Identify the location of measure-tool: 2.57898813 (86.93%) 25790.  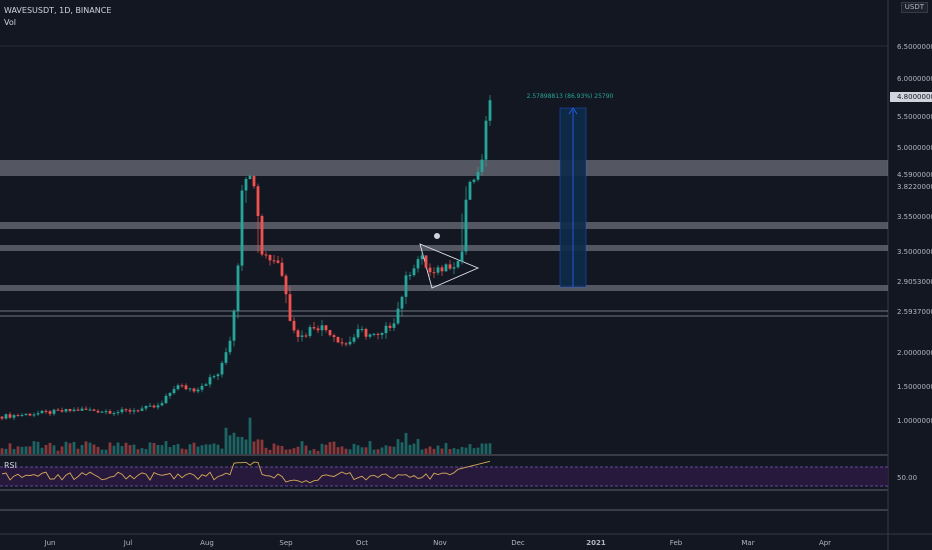
(570, 190).